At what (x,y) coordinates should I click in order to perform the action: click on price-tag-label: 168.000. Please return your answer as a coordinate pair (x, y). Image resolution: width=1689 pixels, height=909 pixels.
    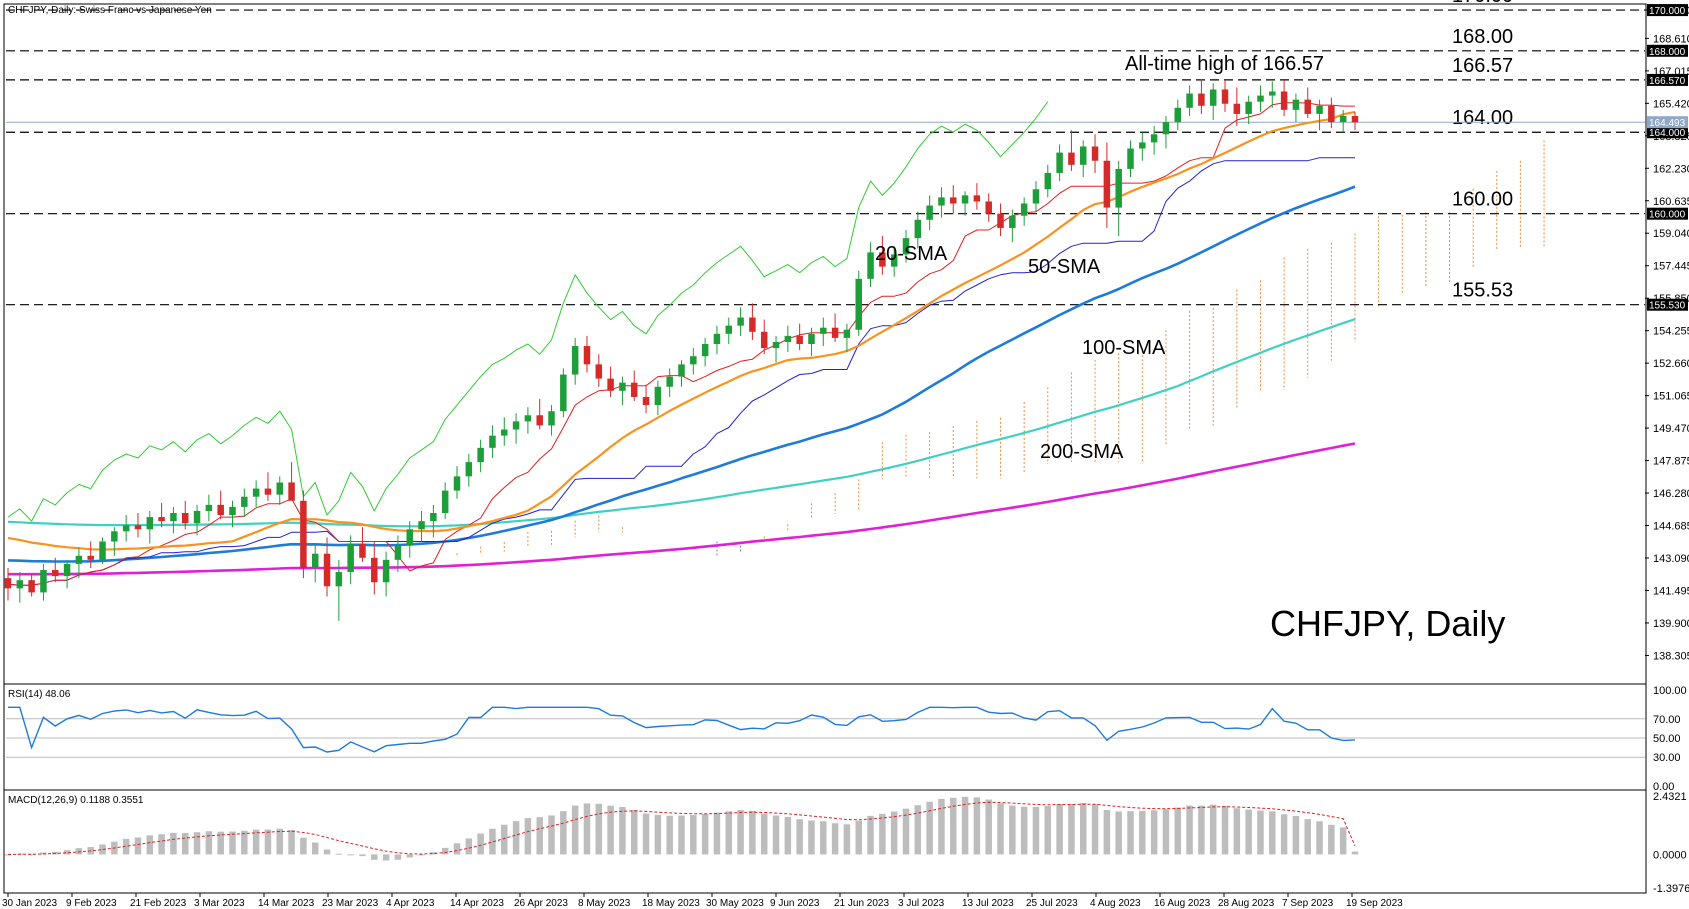
    Looking at the image, I should click on (1667, 52).